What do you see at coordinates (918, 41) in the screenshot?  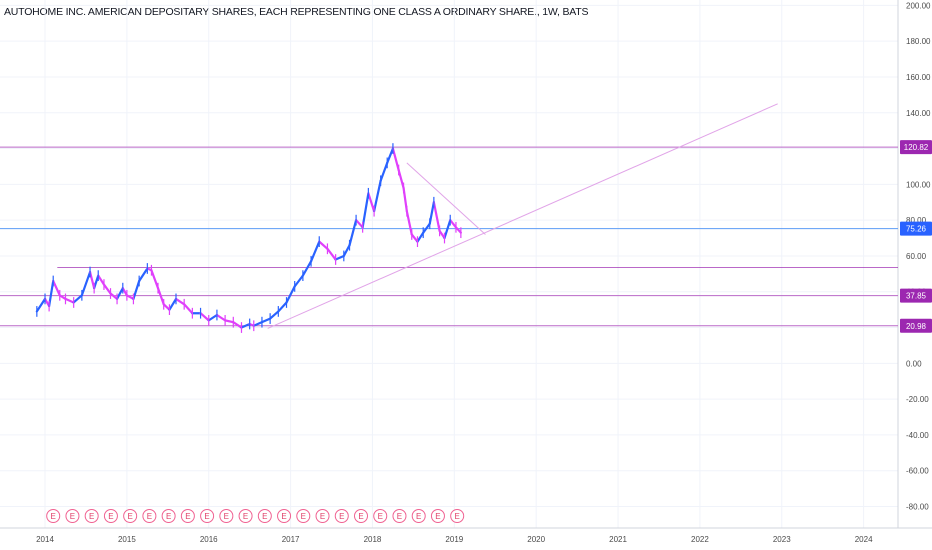 I see `price-tick-label: 180.00` at bounding box center [918, 41].